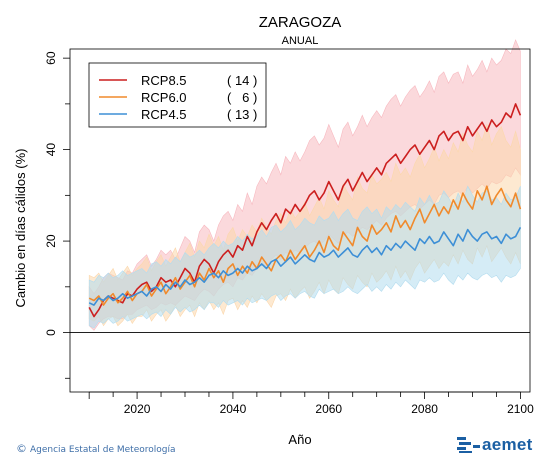 The height and width of the screenshot is (462, 550). What do you see at coordinates (300, 41) in the screenshot?
I see `chart-subtitle: ANUAL` at bounding box center [300, 41].